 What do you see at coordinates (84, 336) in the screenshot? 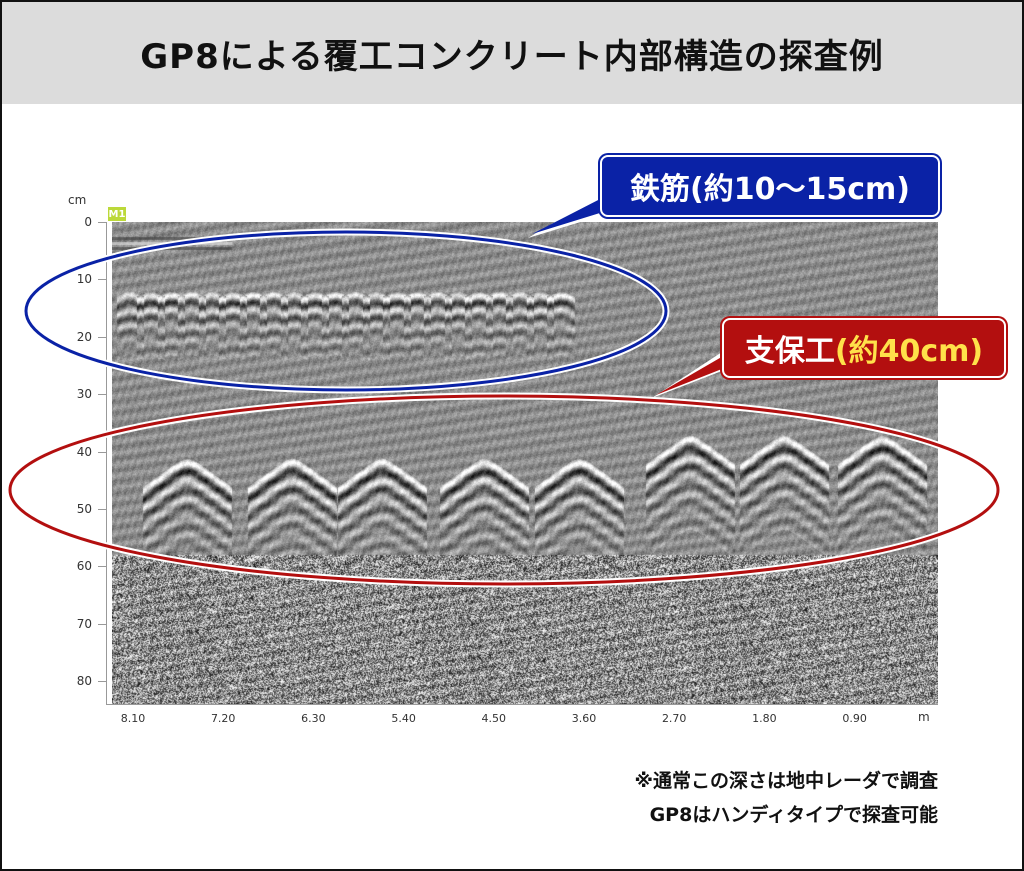
I see `y-tick-label: 20` at bounding box center [84, 336].